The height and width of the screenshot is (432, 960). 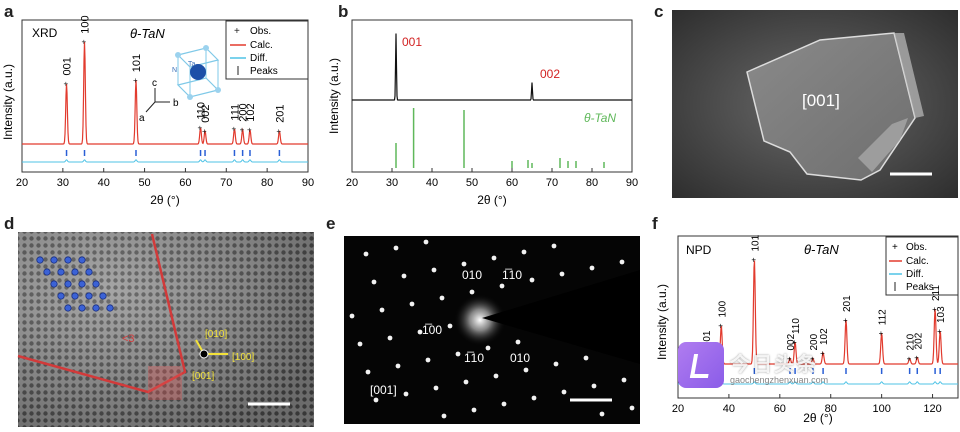 What do you see at coordinates (331, 223) in the screenshot?
I see `panel-label-e: e` at bounding box center [331, 223].